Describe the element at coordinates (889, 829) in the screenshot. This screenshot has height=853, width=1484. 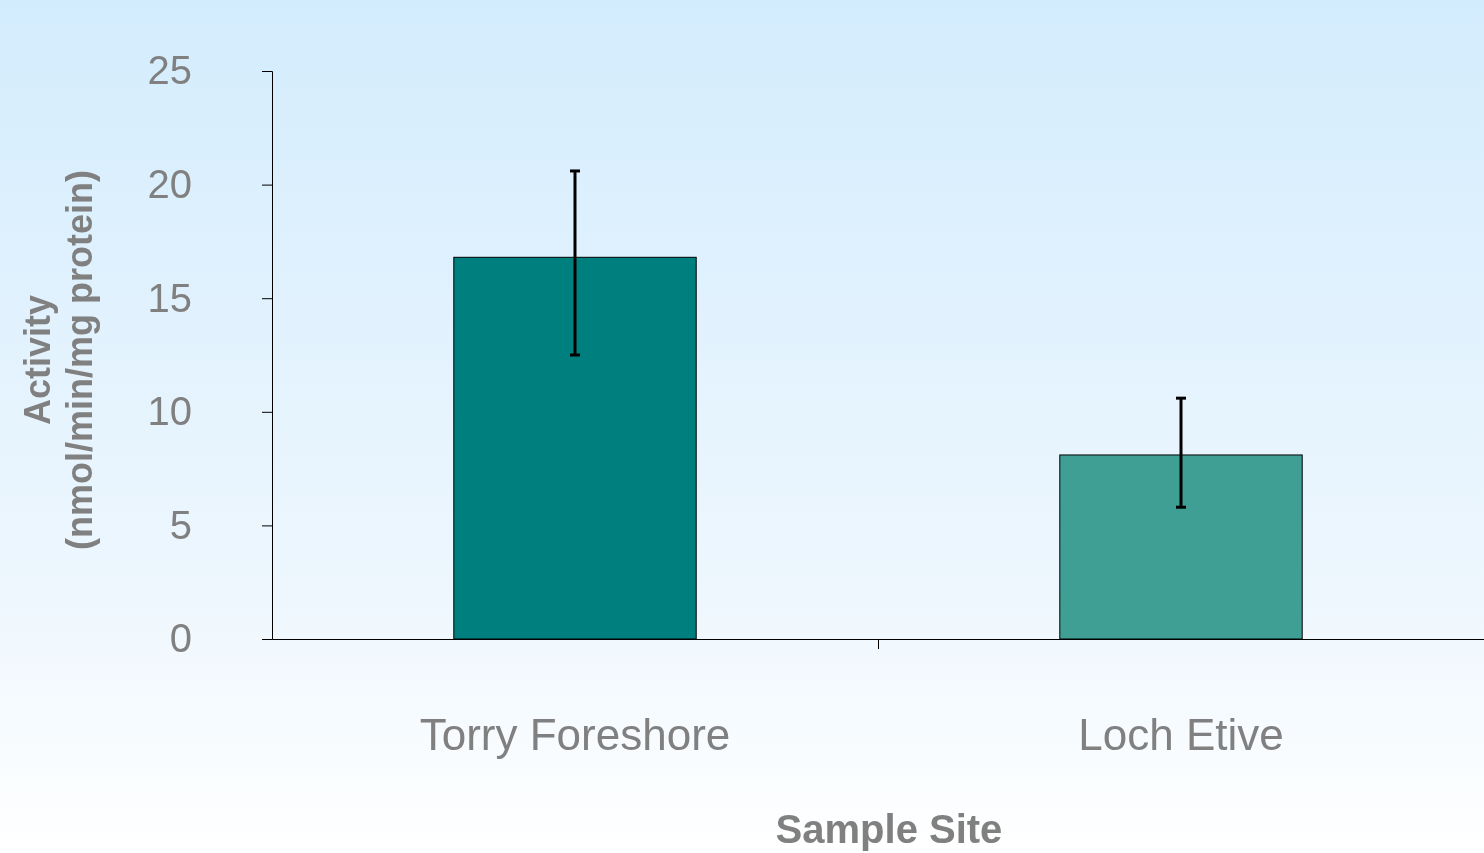
I see `x-axis-title: Sample Site` at that location.